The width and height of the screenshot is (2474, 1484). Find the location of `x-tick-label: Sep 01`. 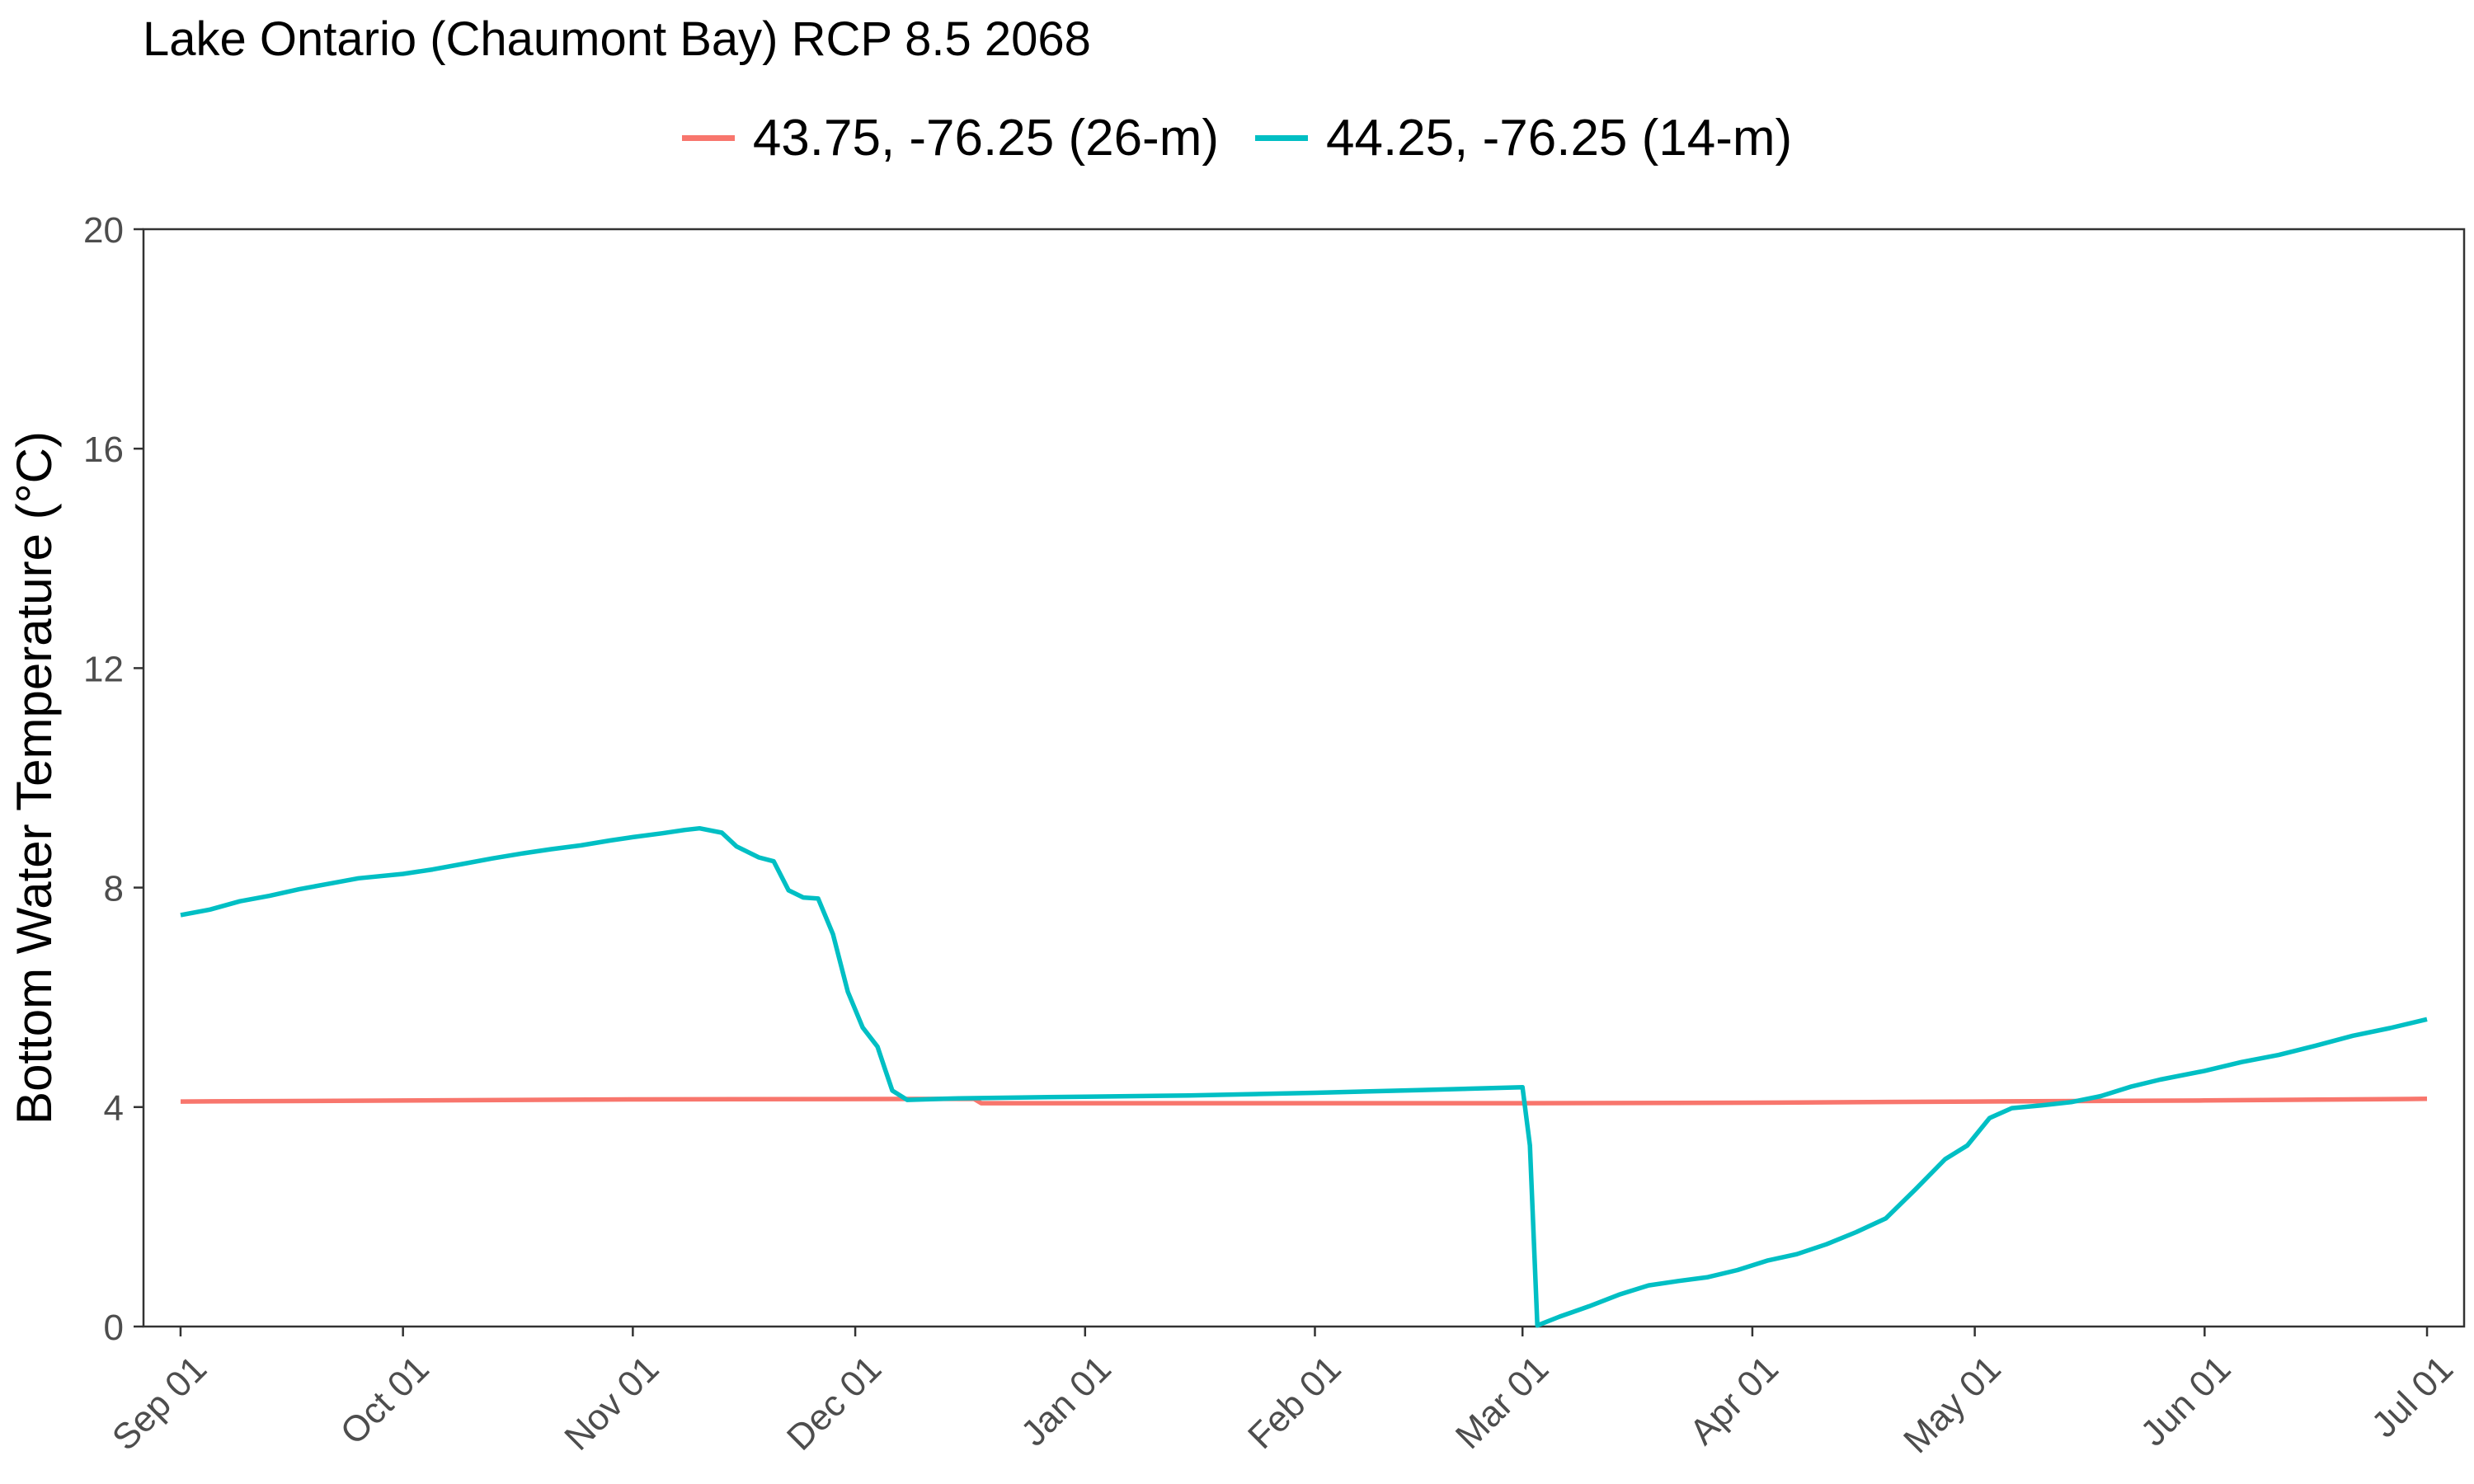

x-tick-label: Sep 01 is located at coordinates (159, 1403).